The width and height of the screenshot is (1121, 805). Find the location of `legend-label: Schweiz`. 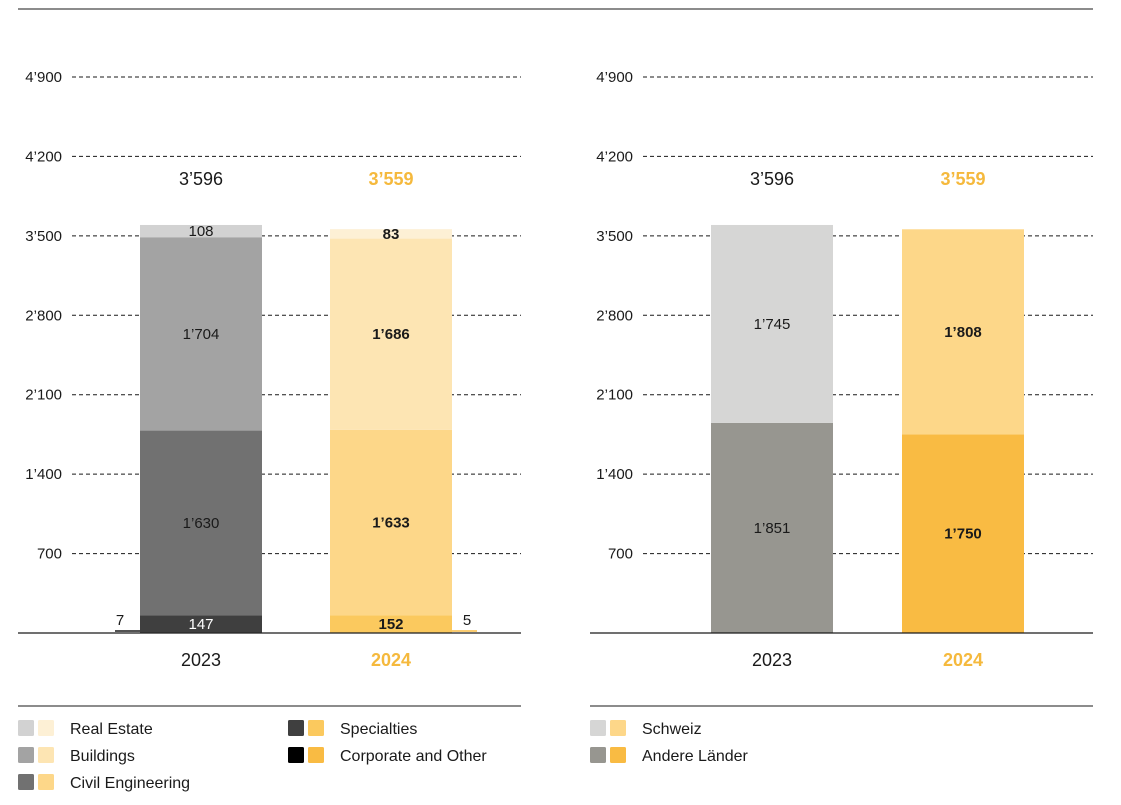

legend-label: Schweiz is located at coordinates (672, 729).